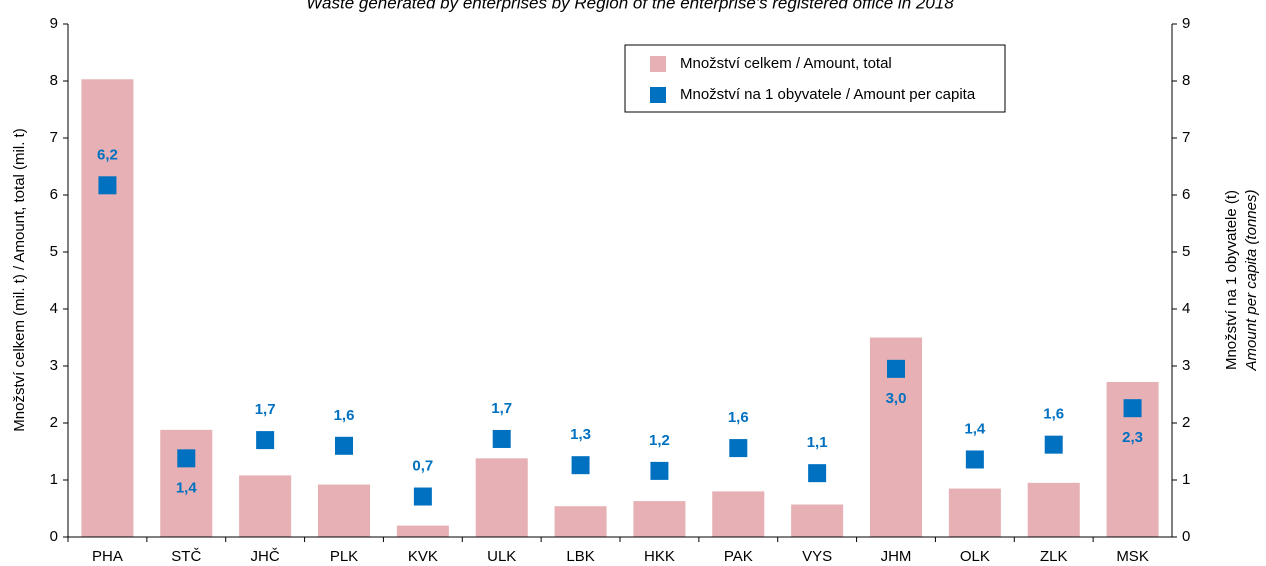 The image size is (1266, 566). What do you see at coordinates (107, 154) in the screenshot?
I see `data-label: 6,2` at bounding box center [107, 154].